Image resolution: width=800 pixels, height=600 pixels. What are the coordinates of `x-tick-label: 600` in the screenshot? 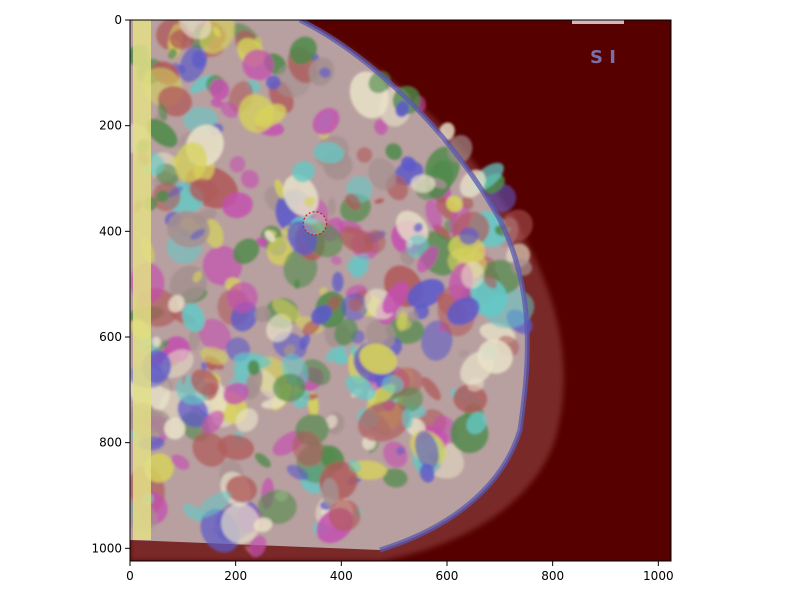 It's located at (447, 576).